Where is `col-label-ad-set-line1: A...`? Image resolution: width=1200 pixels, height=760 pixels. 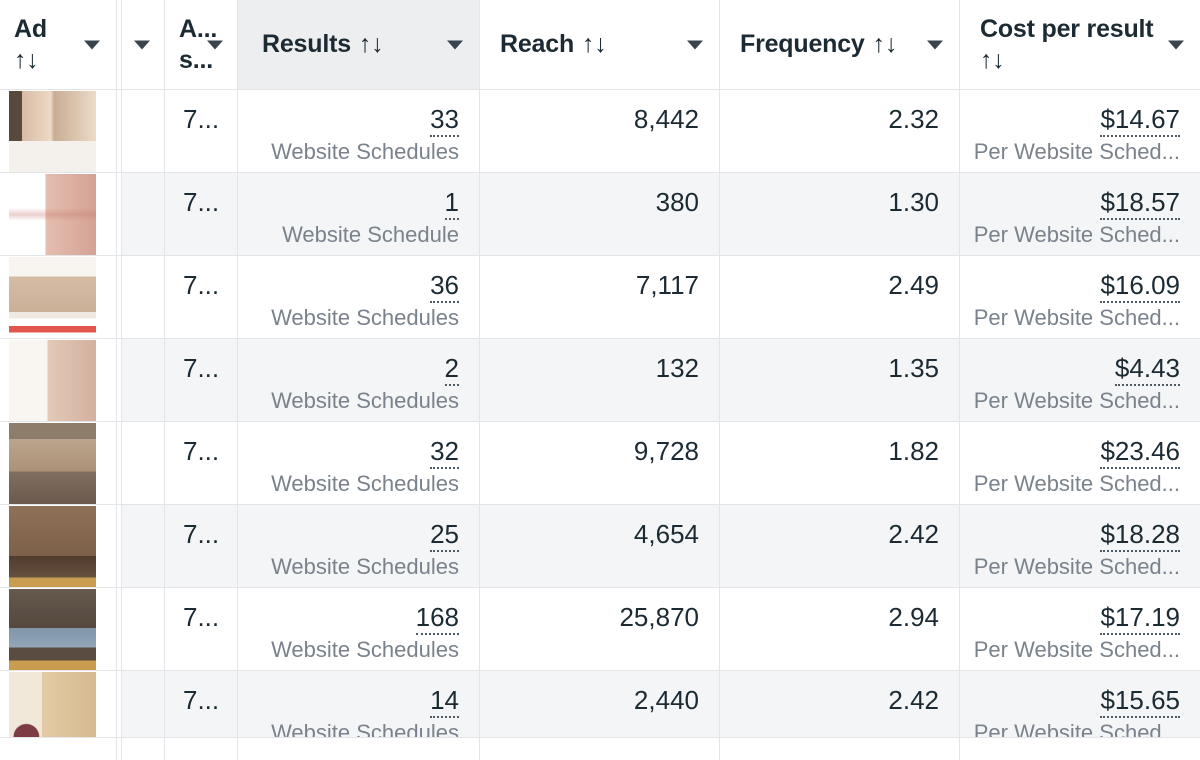
col-label-ad-set-line1: A... is located at coordinates (198, 28).